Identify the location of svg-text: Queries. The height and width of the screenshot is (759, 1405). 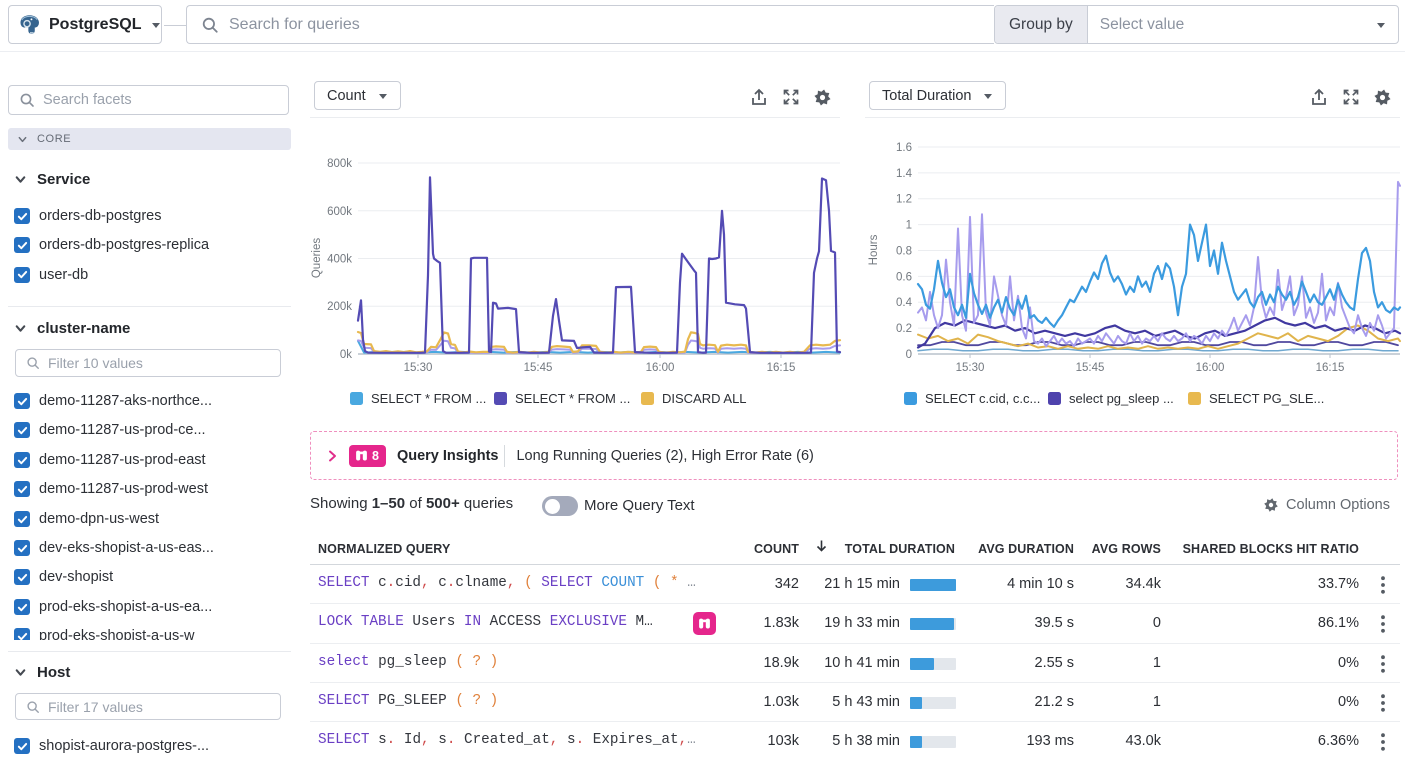
(317, 258).